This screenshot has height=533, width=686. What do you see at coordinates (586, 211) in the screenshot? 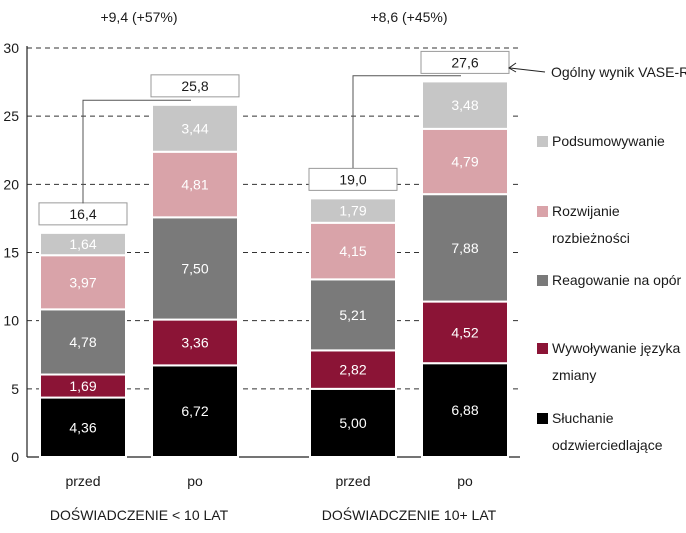
I see `legend-label: Rozwijanie` at bounding box center [586, 211].